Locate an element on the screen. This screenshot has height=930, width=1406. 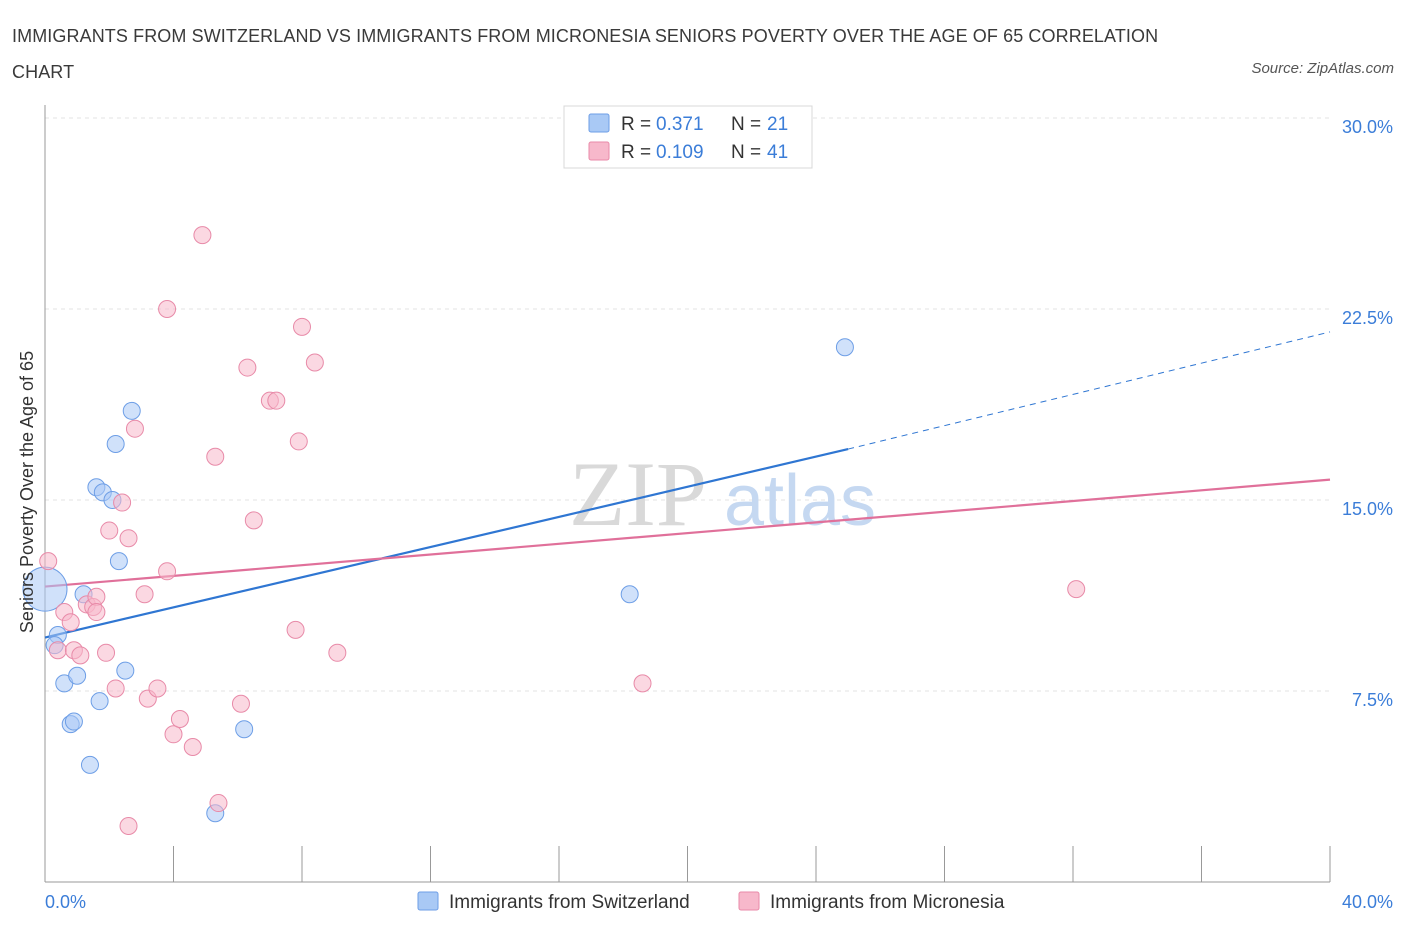
legend-r-label-2: R = is located at coordinates (636, 152).